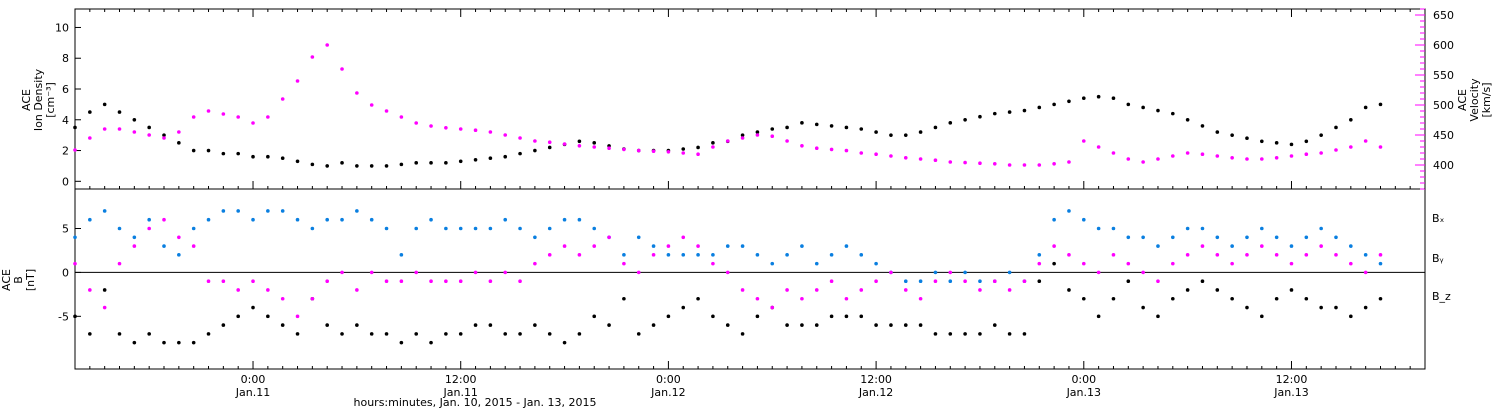  Describe the element at coordinates (65, 58) in the screenshot. I see `top-left-tick-label: 8` at that location.